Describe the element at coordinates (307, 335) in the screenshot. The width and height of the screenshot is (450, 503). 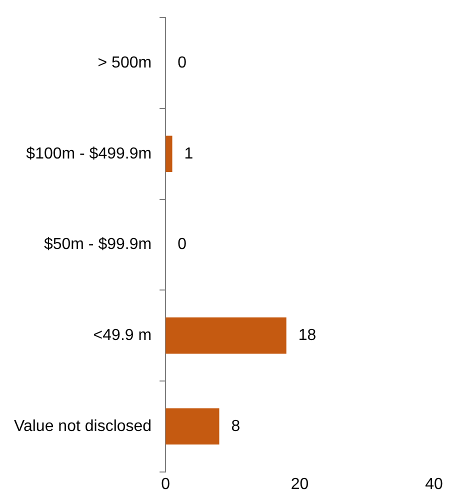
I see `data-label: 18` at that location.